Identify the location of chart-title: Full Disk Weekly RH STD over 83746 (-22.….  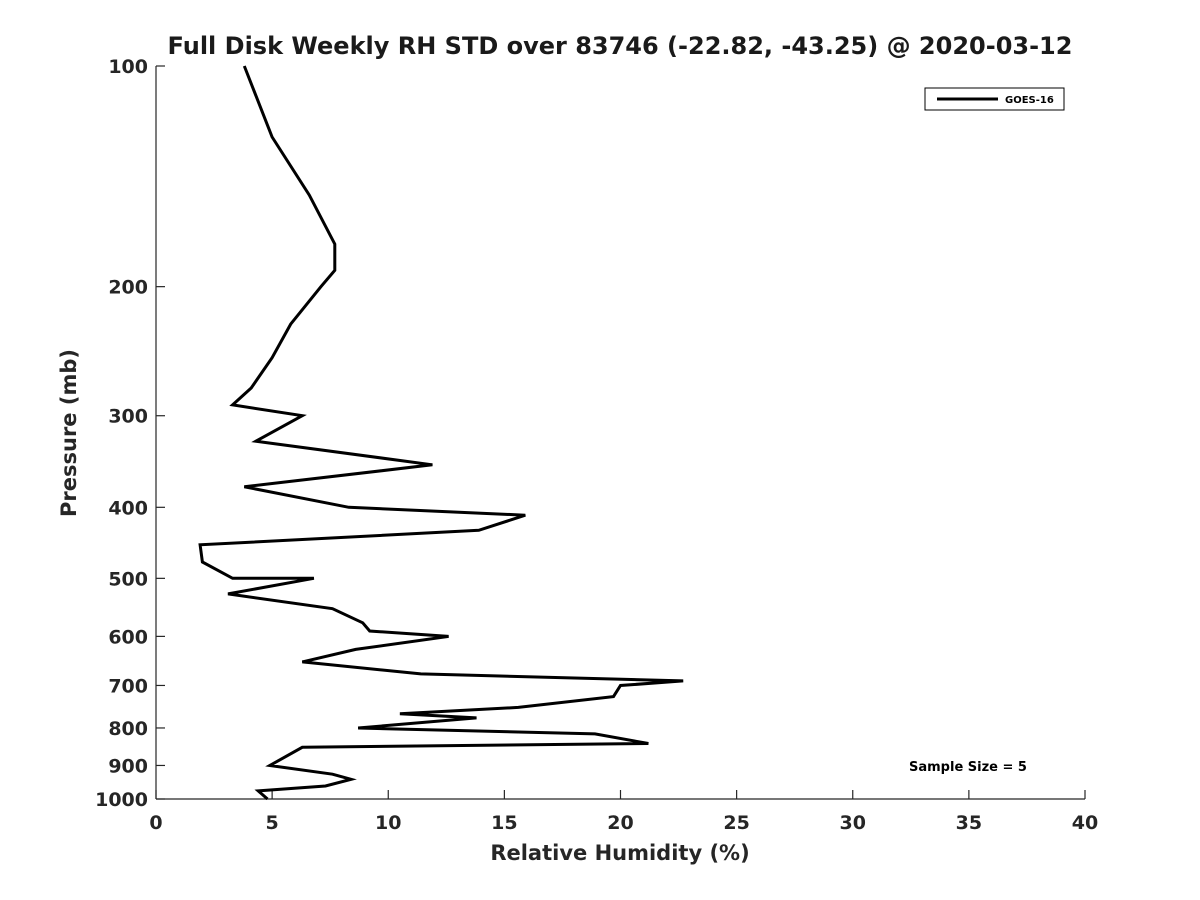
(620, 46).